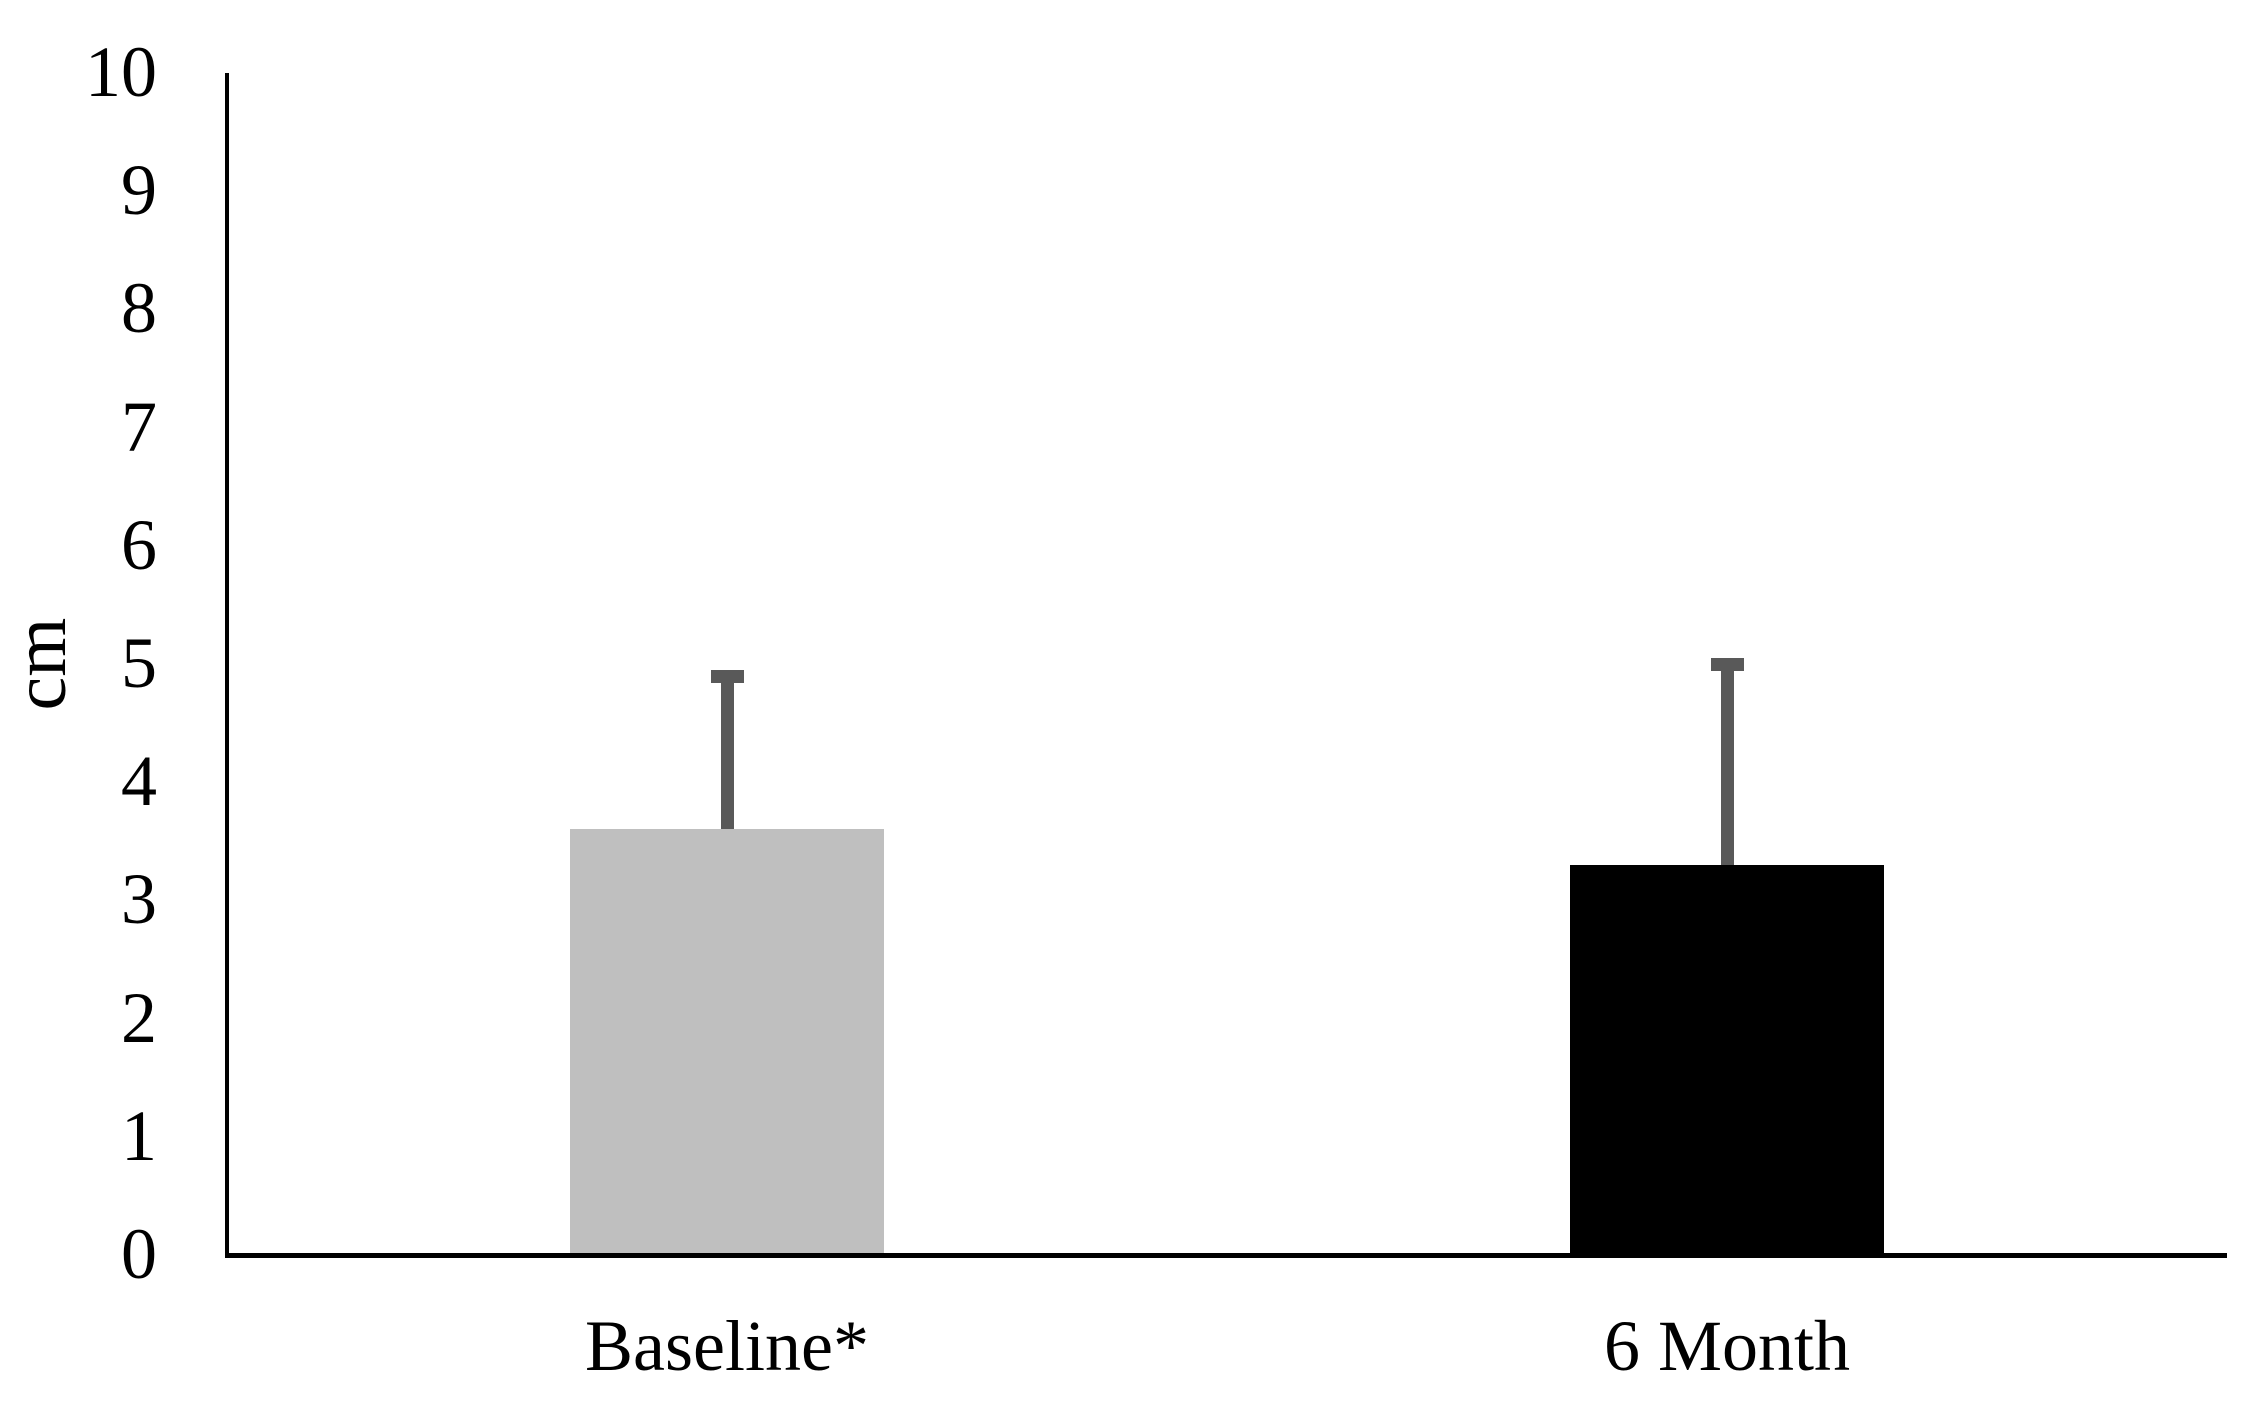  I want to click on y-tick-label: 10, so click(121, 72).